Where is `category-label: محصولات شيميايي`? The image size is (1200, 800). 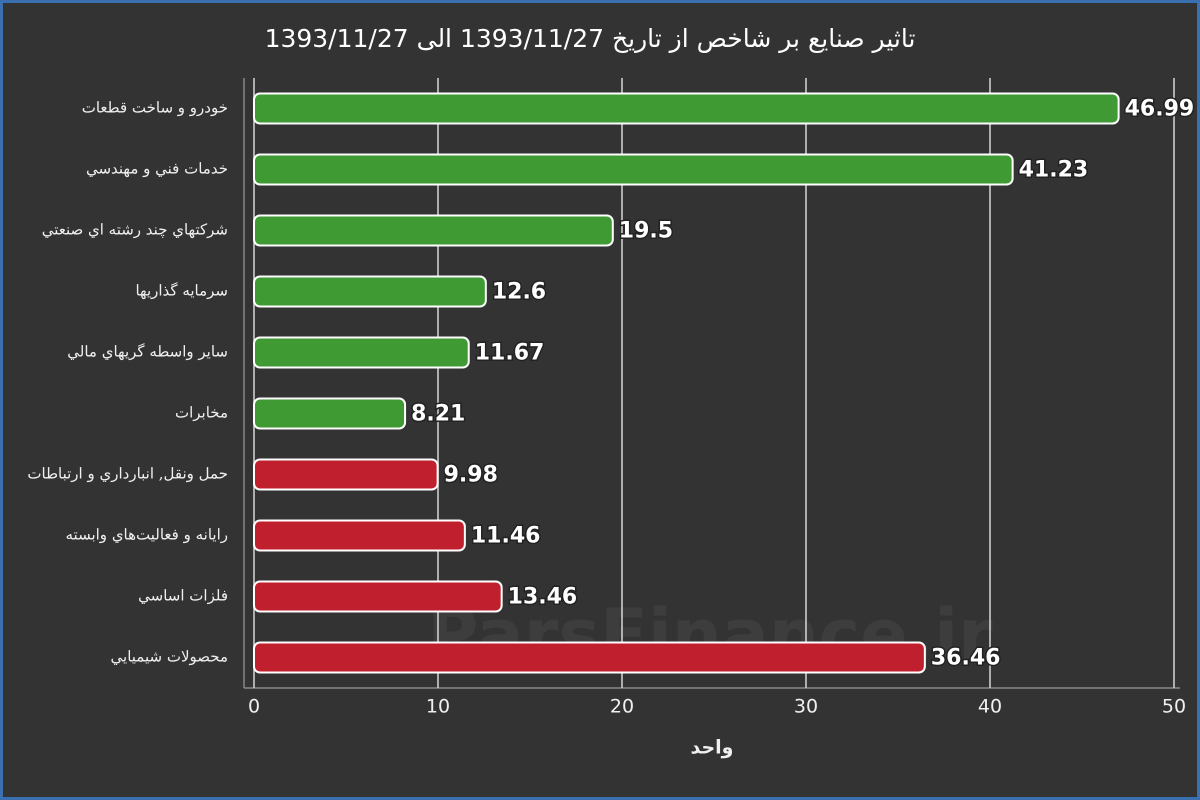
category-label: محصولات شيميايي is located at coordinates (169, 657).